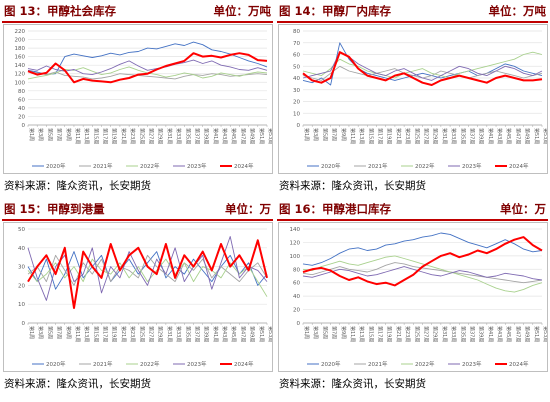 Image resolution: width=550 pixels, height=402 pixels. I want to click on legend-label: 2022年, so click(150, 166).